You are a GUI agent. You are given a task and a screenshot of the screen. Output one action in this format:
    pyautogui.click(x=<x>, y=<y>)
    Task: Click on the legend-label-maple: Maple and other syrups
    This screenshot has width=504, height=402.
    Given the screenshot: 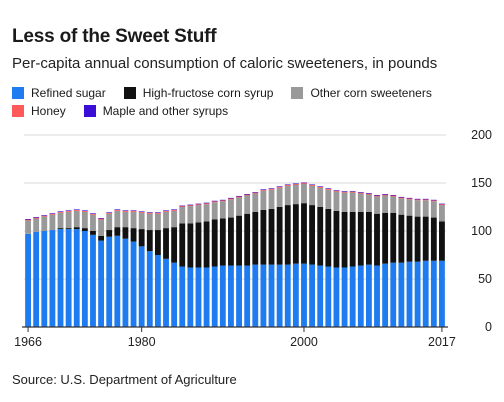 What is the action you would take?
    pyautogui.click(x=165, y=111)
    